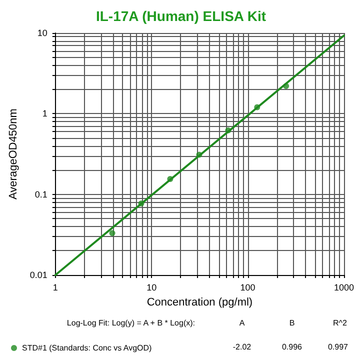 The image size is (362, 363). I want to click on x-axis-title: Concentration (pg/ml), so click(199, 302).